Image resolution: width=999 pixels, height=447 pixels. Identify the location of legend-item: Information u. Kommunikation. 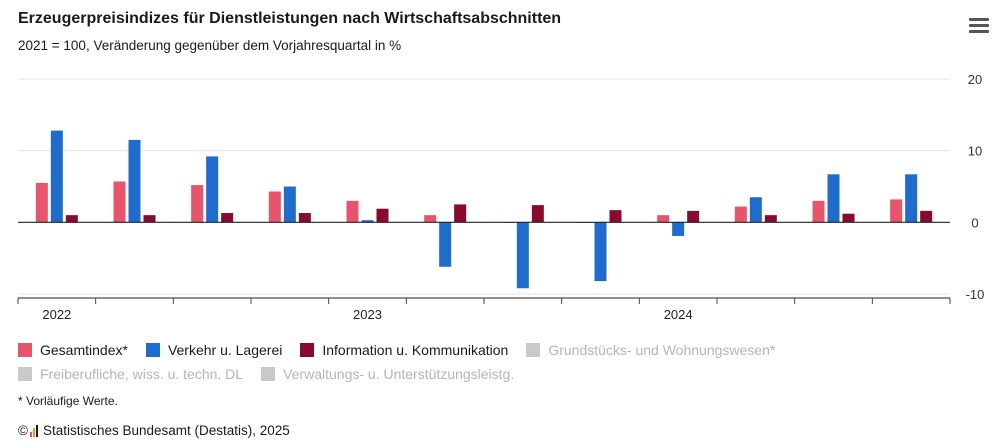
(404, 350).